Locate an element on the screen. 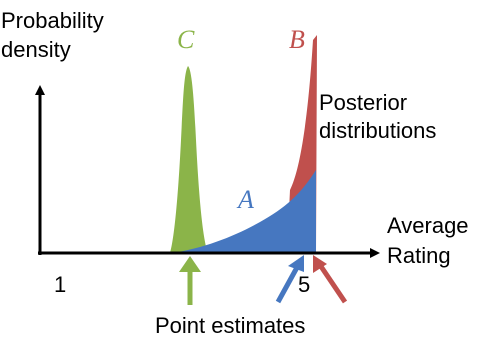 This screenshot has width=482, height=337. distribution-a-shape is located at coordinates (244, 211).